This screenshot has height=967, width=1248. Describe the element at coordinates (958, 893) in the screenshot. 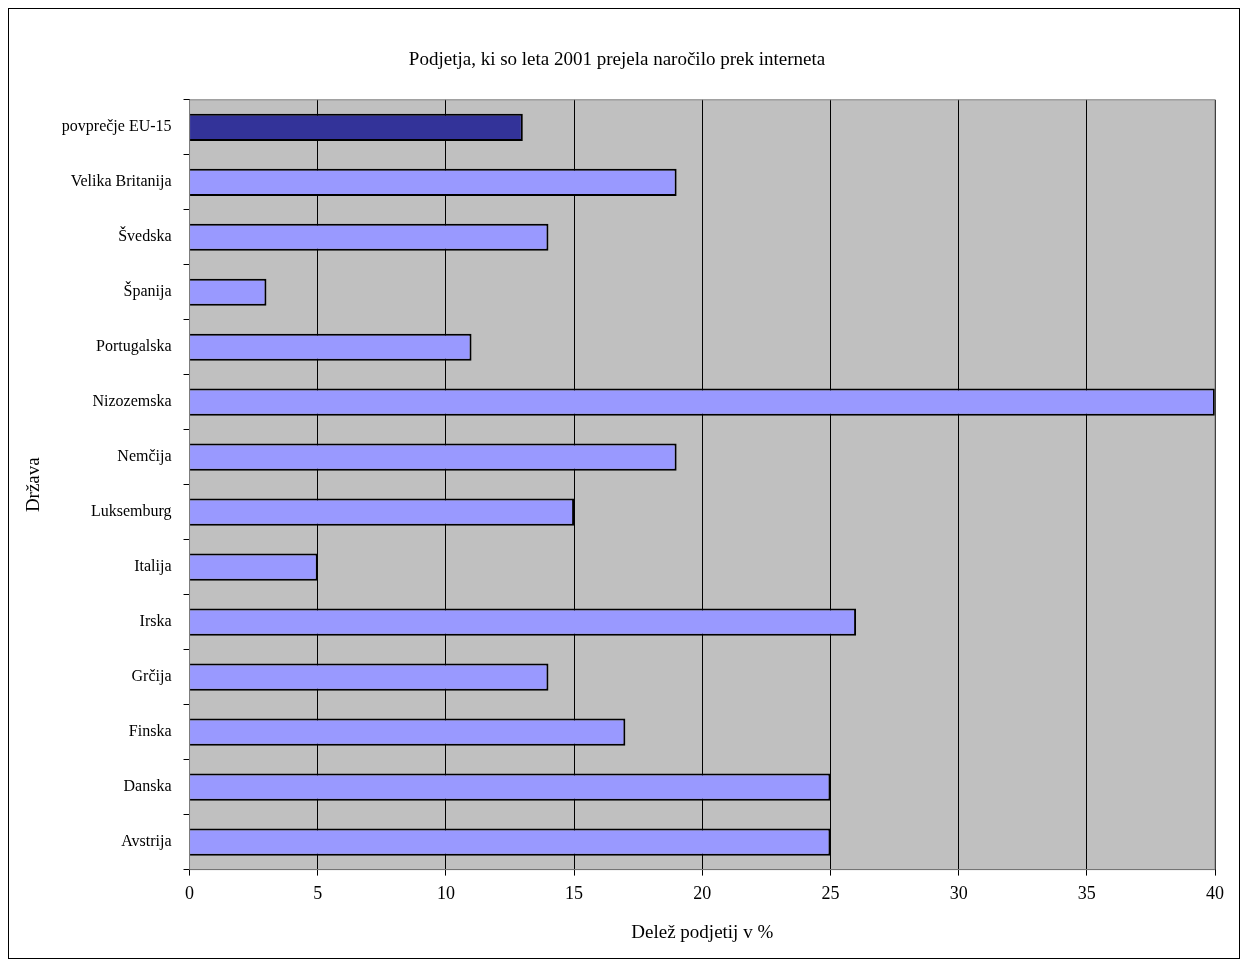

I see `x-tick-label: 30` at that location.